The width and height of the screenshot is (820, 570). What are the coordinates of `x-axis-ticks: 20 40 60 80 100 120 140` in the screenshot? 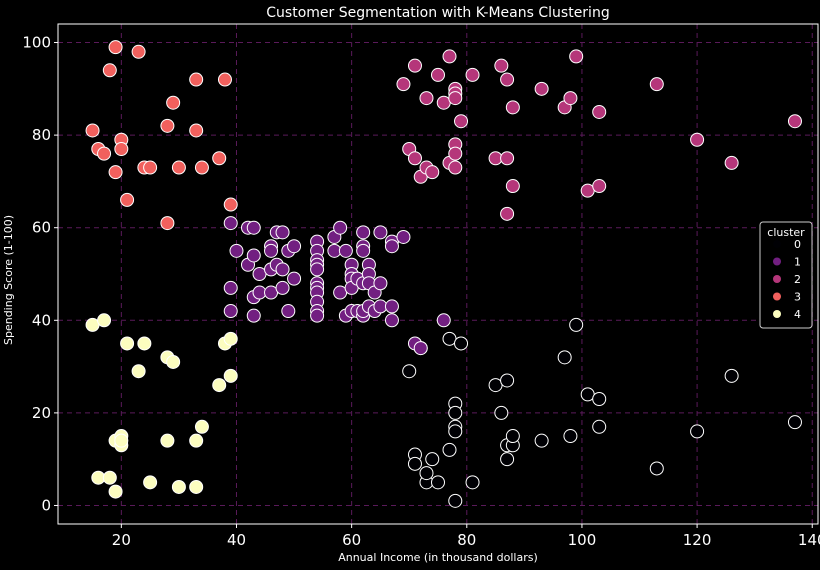 It's located at (466, 536).